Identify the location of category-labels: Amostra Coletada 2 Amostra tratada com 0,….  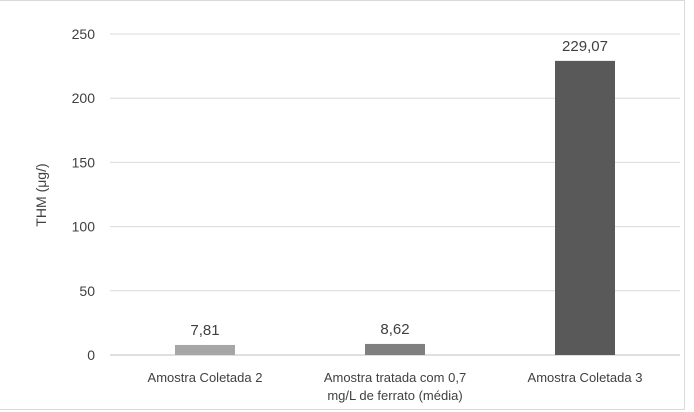
(395, 386).